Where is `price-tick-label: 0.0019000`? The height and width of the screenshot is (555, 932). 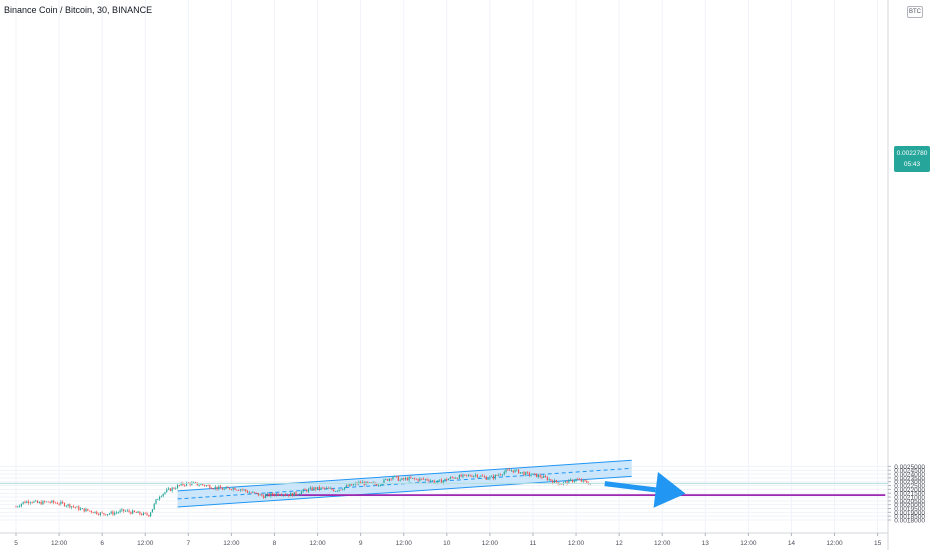 price-tick-label: 0.0019000 is located at coordinates (909, 513).